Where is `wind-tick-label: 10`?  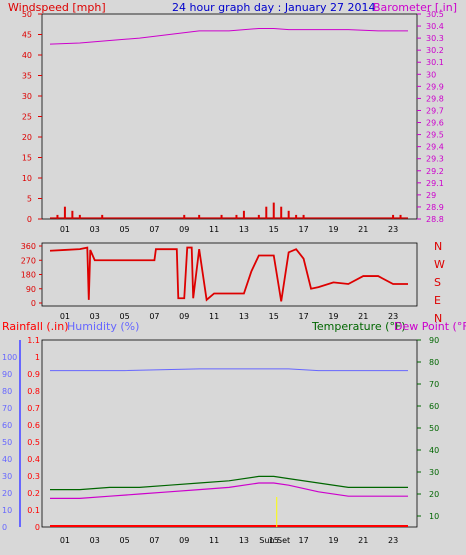
wind-tick-label: 10 is located at coordinates (27, 178).